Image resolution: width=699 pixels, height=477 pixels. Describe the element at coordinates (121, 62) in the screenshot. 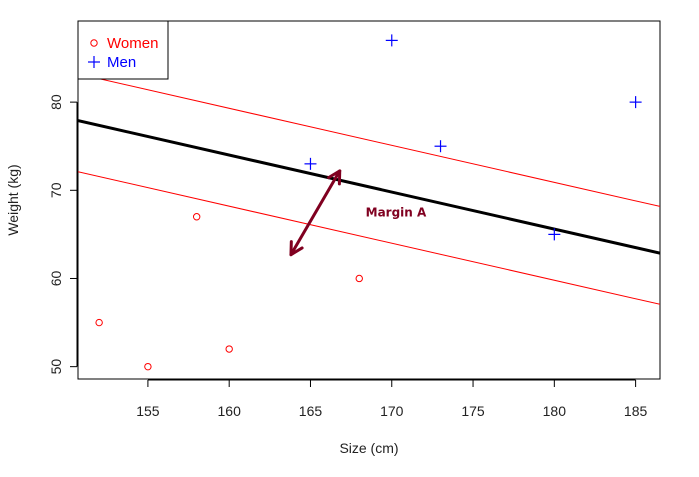

I see `legend-label-men: Men` at that location.